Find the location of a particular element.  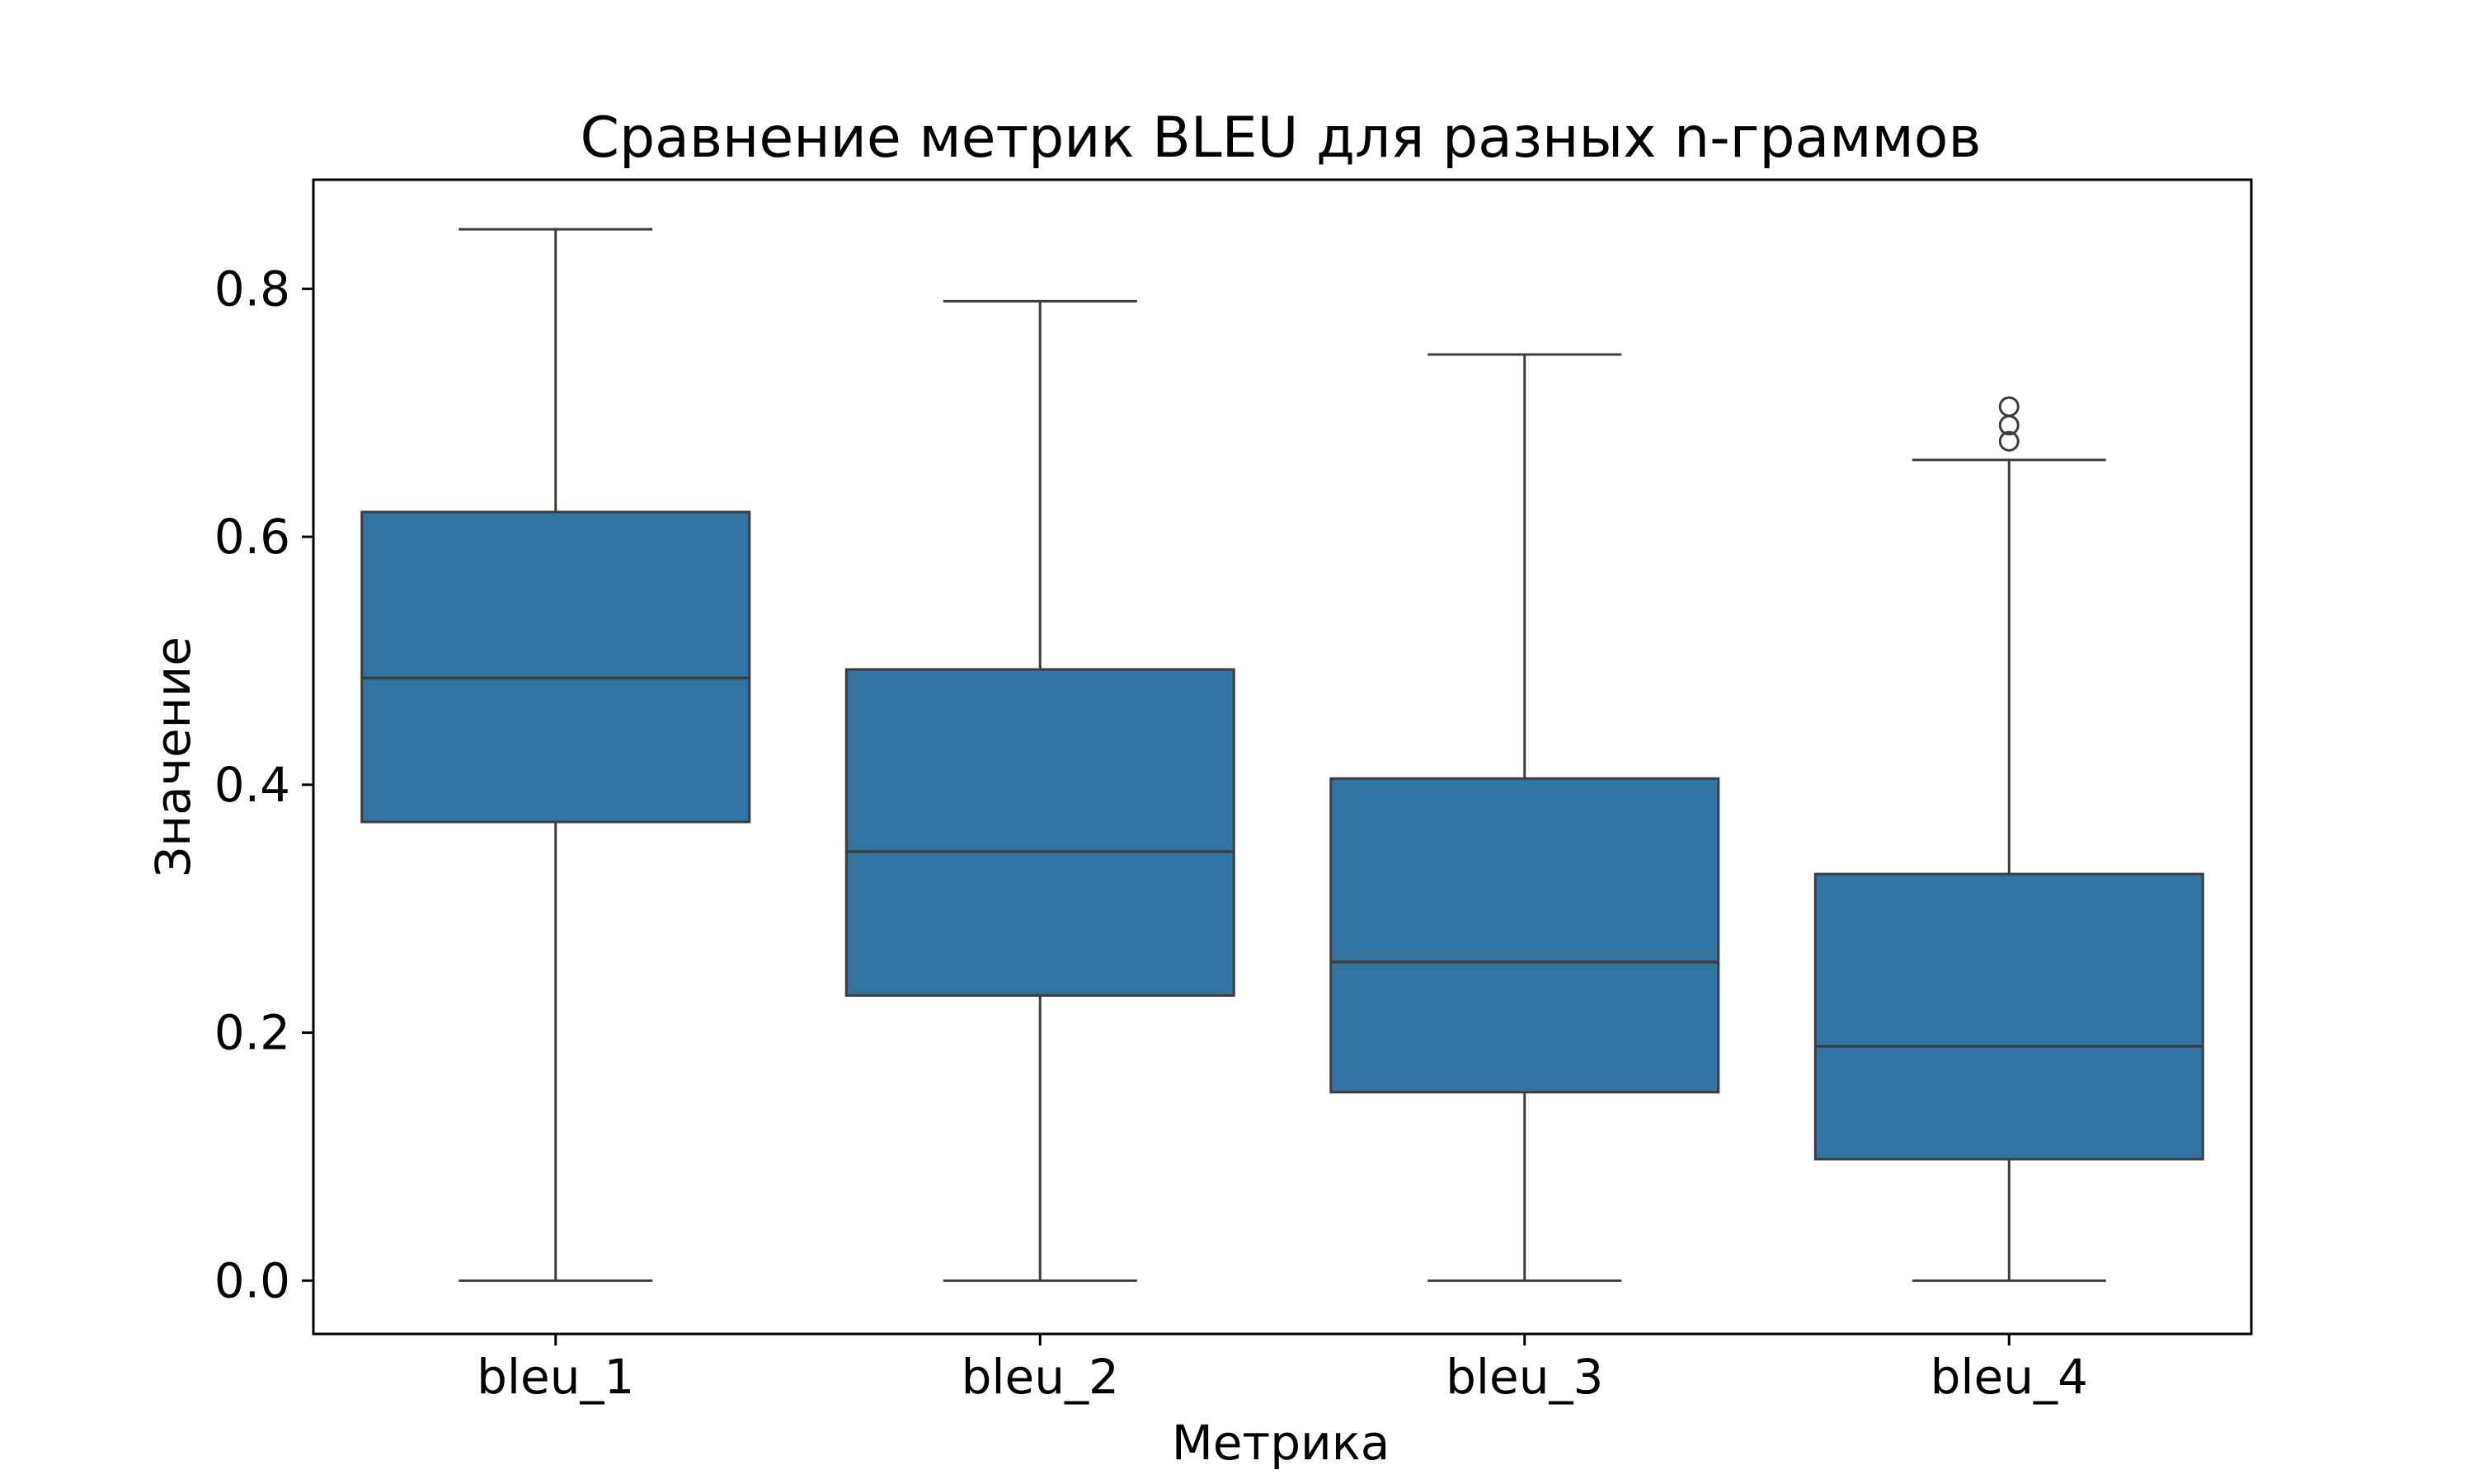

x-axis-label: Метрика is located at coordinates (1281, 1443).